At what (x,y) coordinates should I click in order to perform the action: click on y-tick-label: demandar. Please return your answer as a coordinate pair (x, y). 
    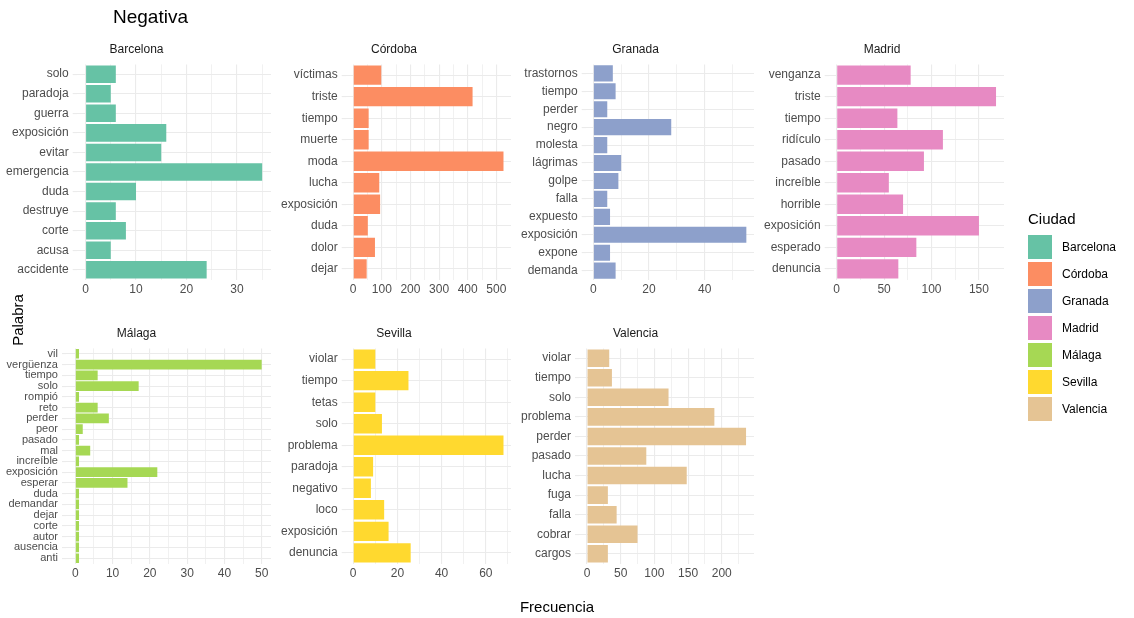
    Looking at the image, I should click on (33, 503).